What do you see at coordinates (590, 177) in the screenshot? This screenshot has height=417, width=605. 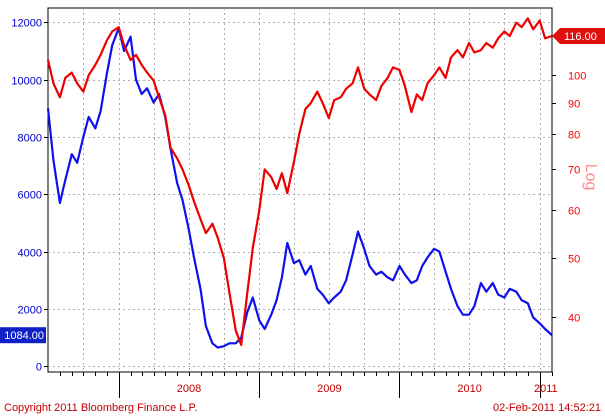 I see `right-axis-label: Log` at bounding box center [590, 177].